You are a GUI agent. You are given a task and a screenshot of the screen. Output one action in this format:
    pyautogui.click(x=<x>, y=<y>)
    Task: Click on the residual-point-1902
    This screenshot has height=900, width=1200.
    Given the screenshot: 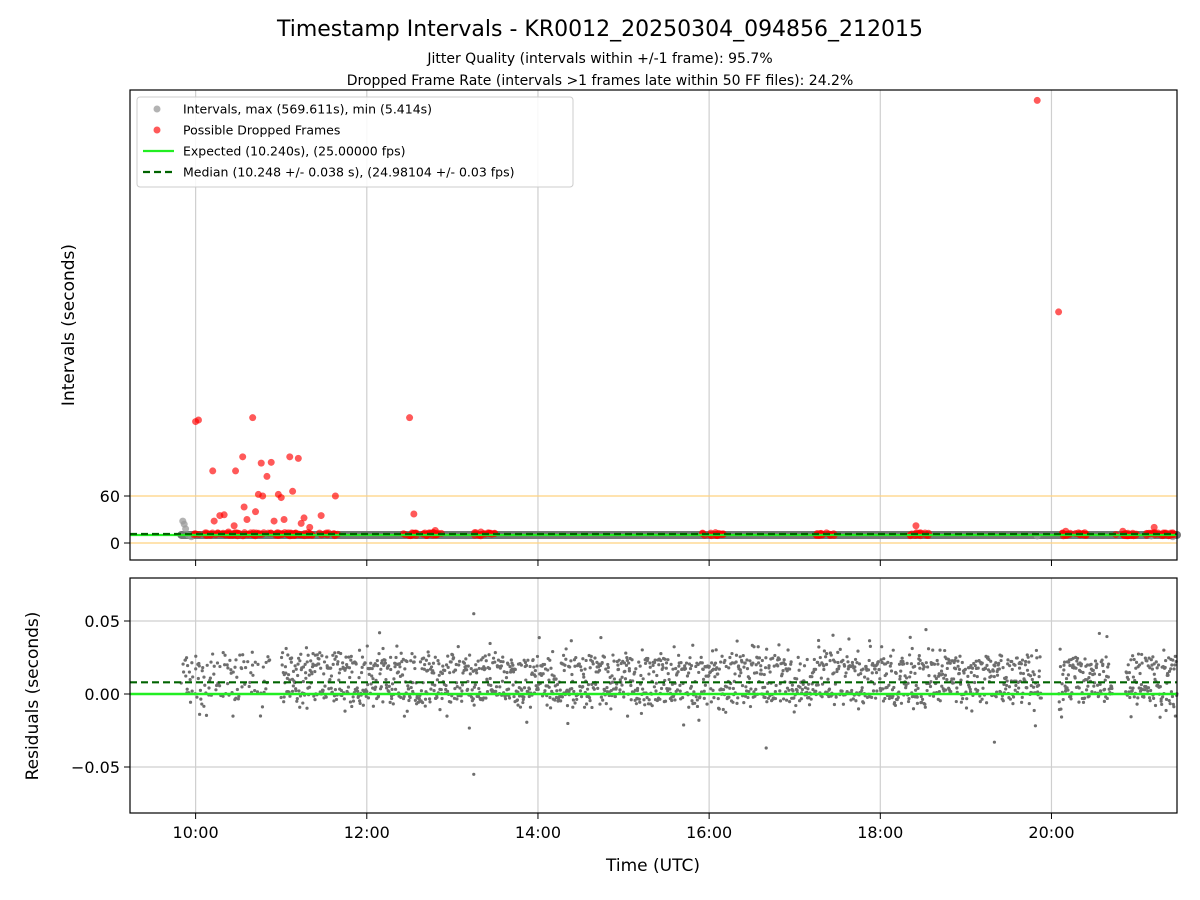 What is the action you would take?
    pyautogui.click(x=1129, y=692)
    